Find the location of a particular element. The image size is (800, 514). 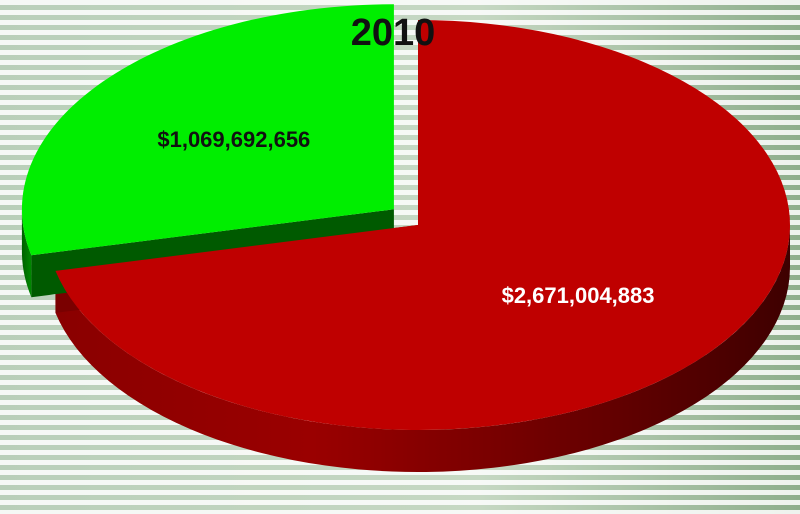

slice-label: $2,671,004,883 is located at coordinates (578, 295).